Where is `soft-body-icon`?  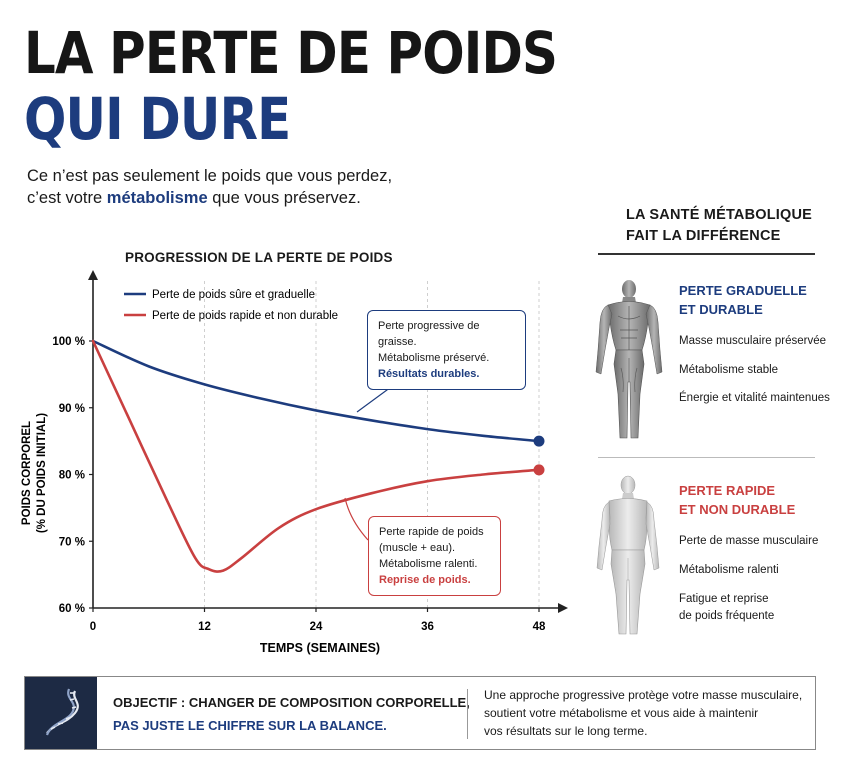 soft-body-icon is located at coordinates (628, 555).